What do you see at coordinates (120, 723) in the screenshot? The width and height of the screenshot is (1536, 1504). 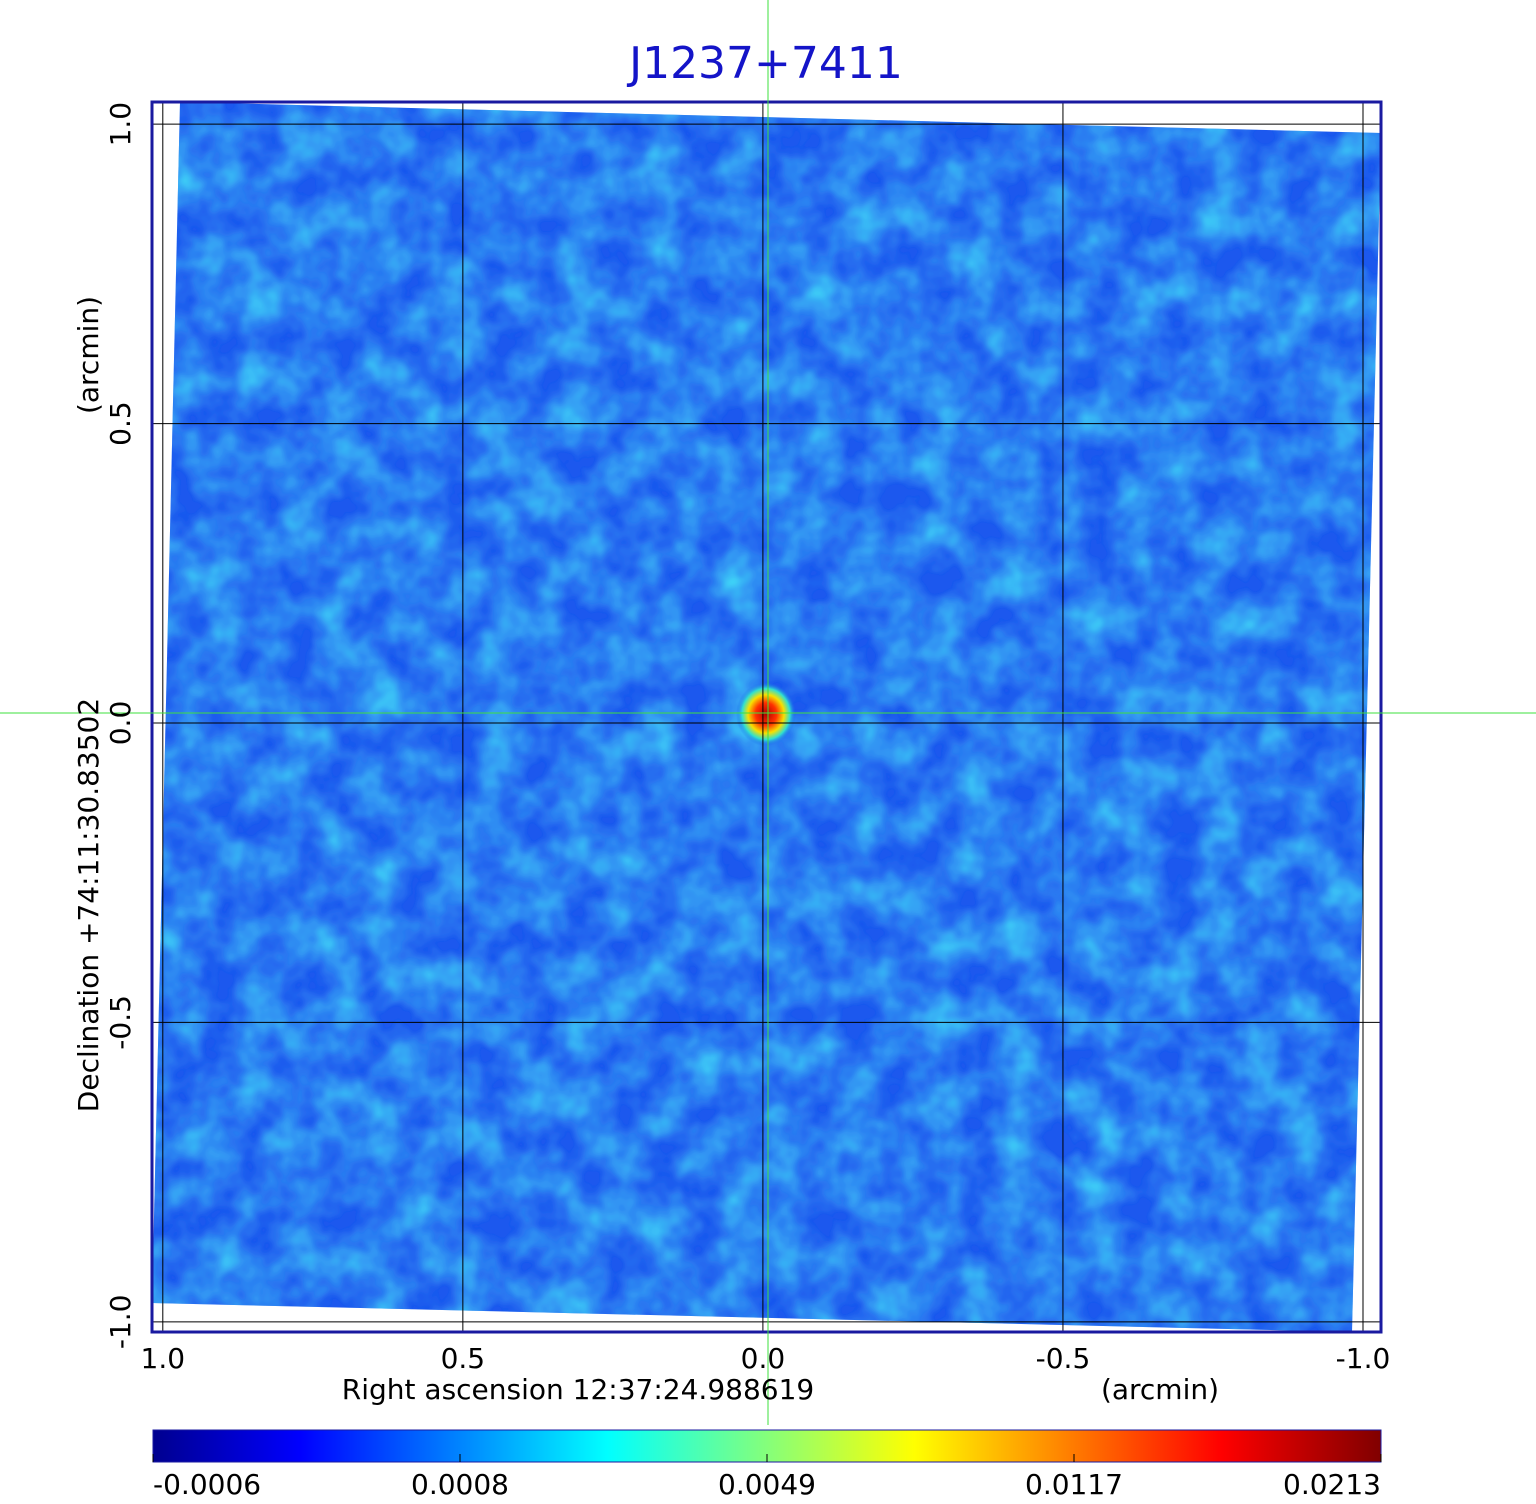 I see `y-tick-label: 0.0` at bounding box center [120, 723].